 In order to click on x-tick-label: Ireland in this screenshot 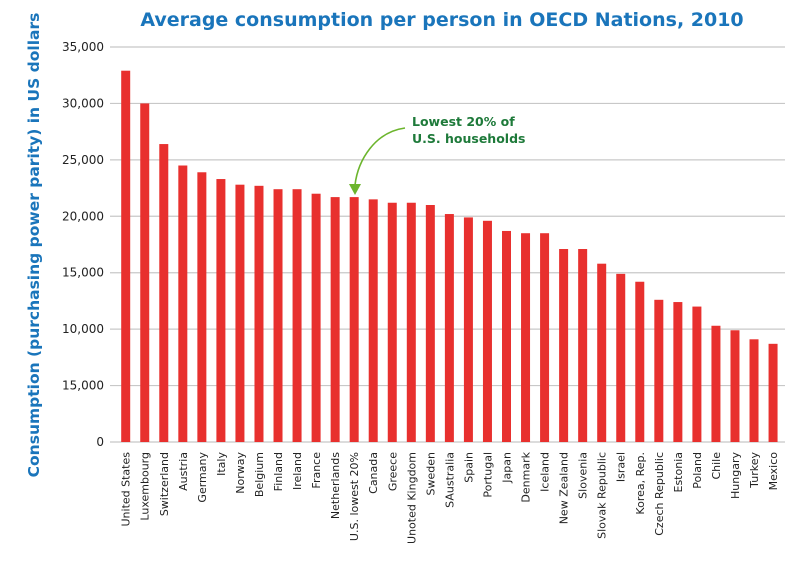, I will do `click(297, 471)`.